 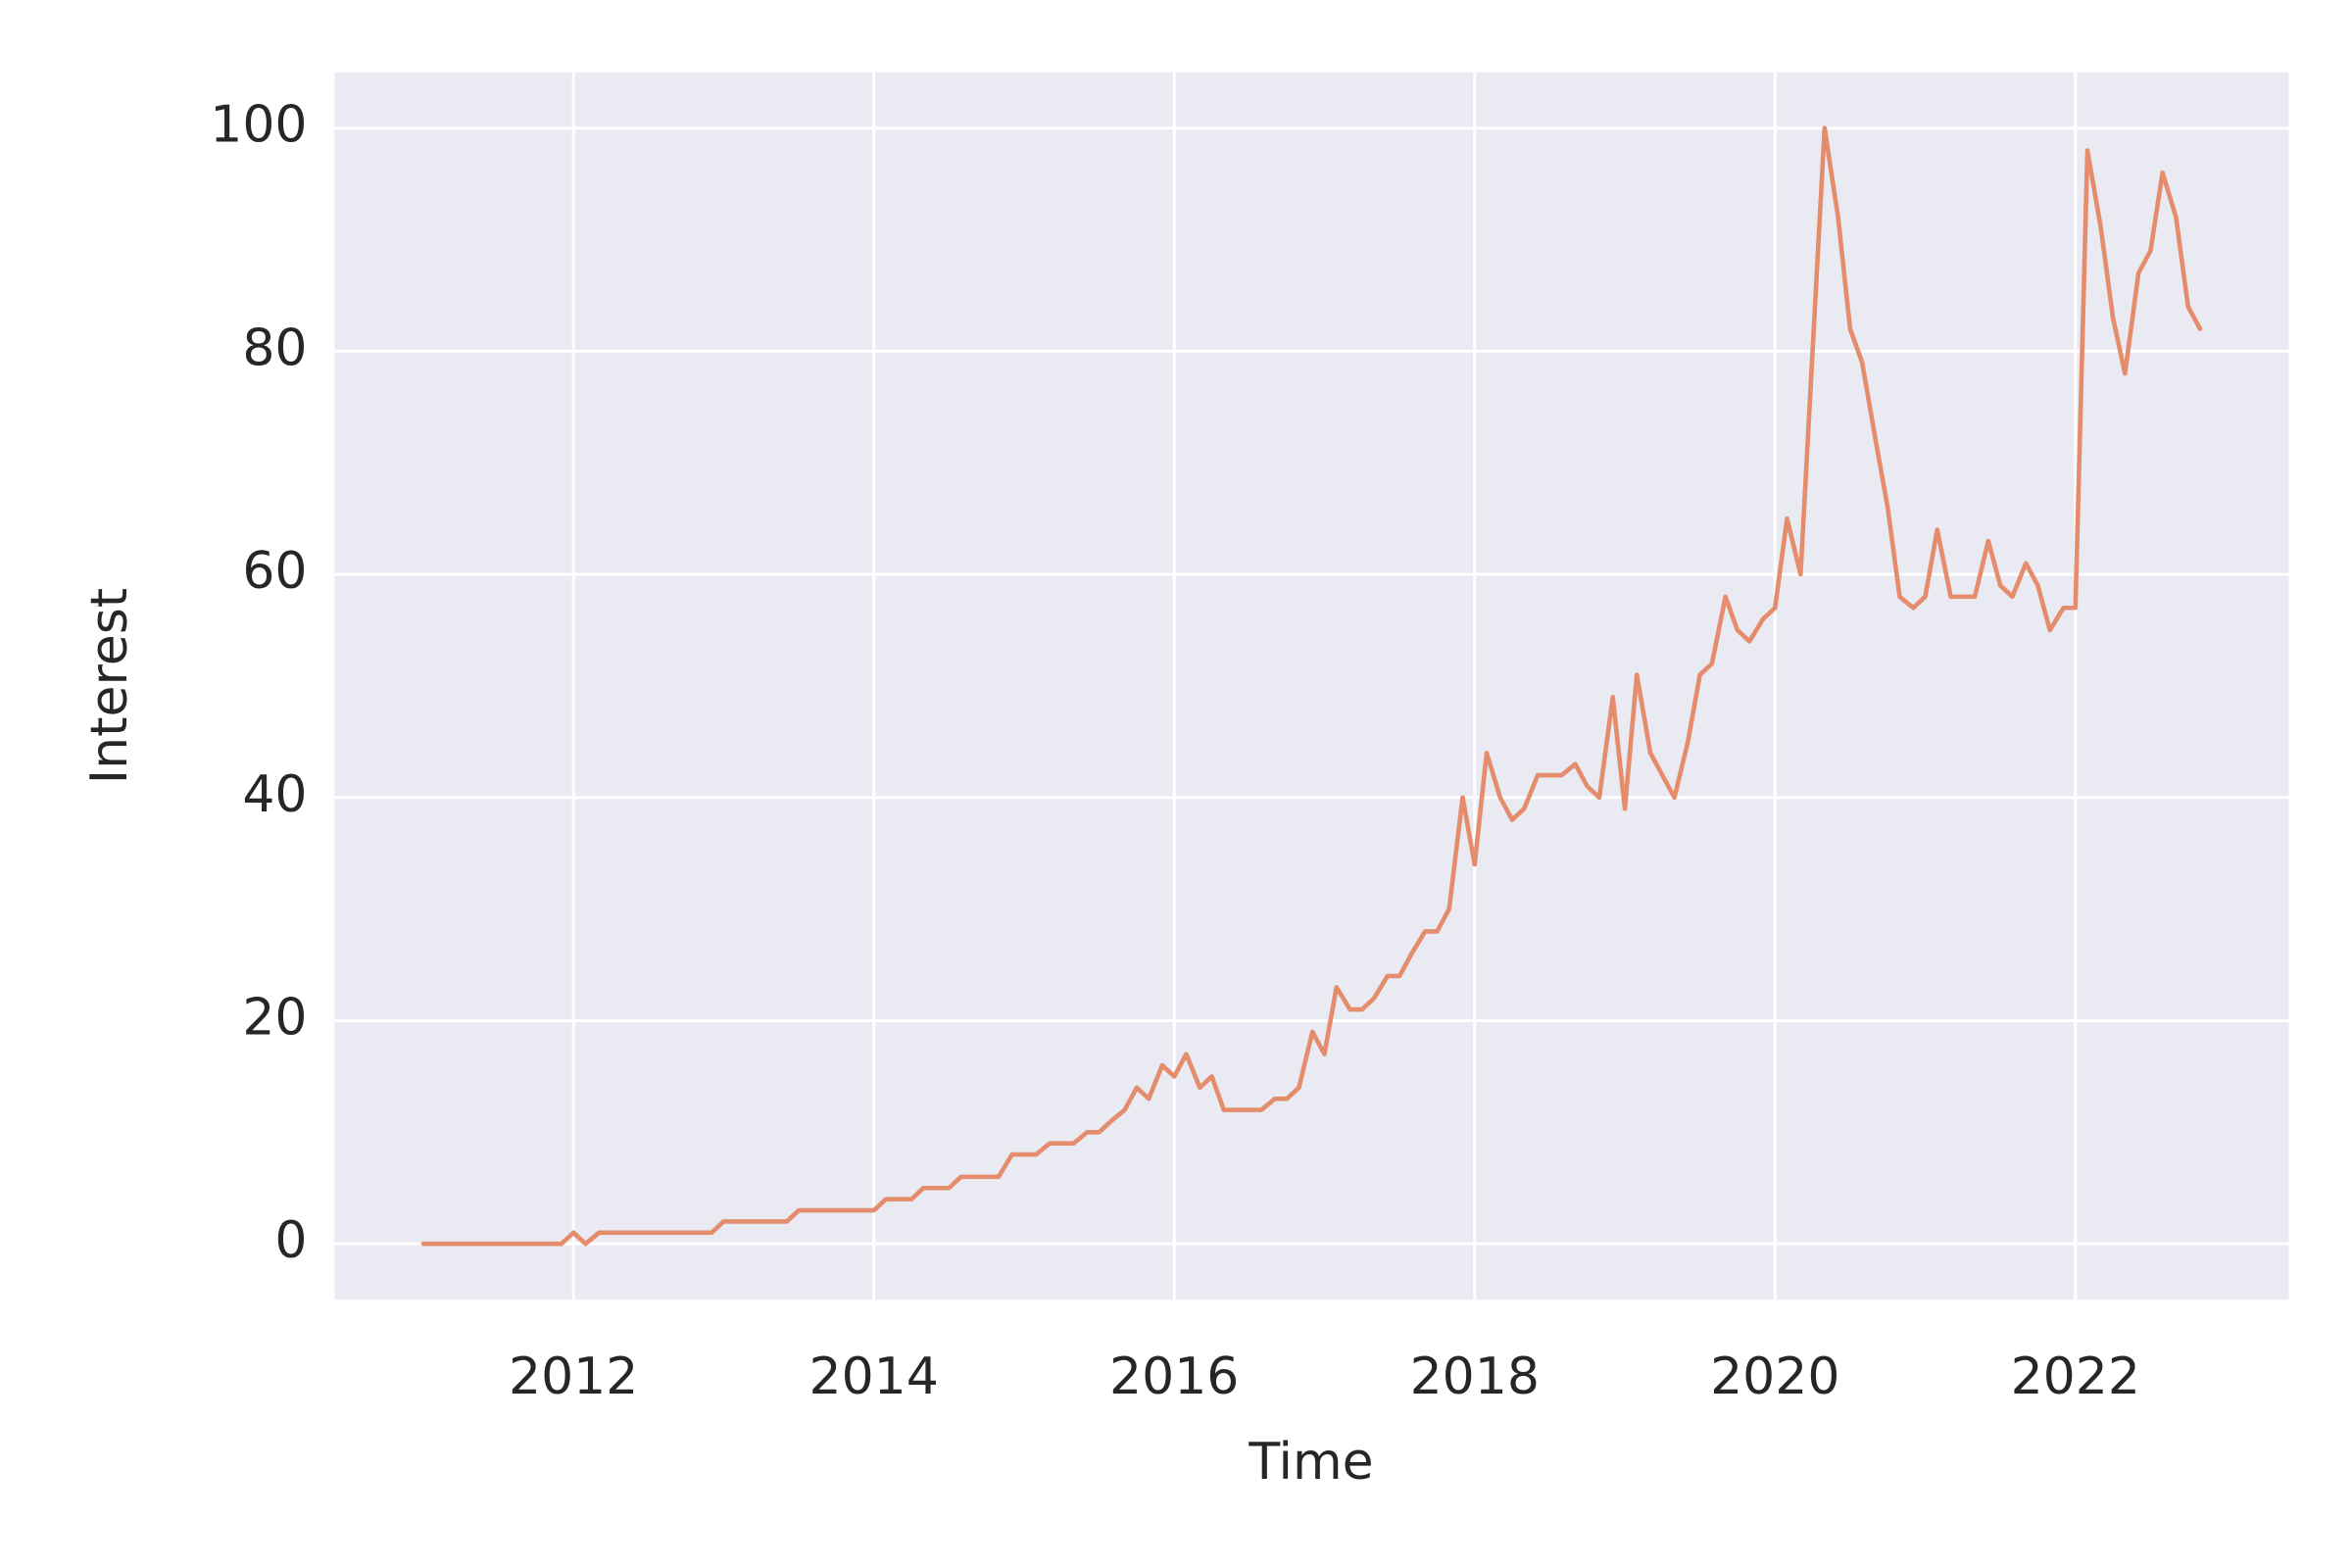 I want to click on x-tick-label: 2016, so click(x=1174, y=1377).